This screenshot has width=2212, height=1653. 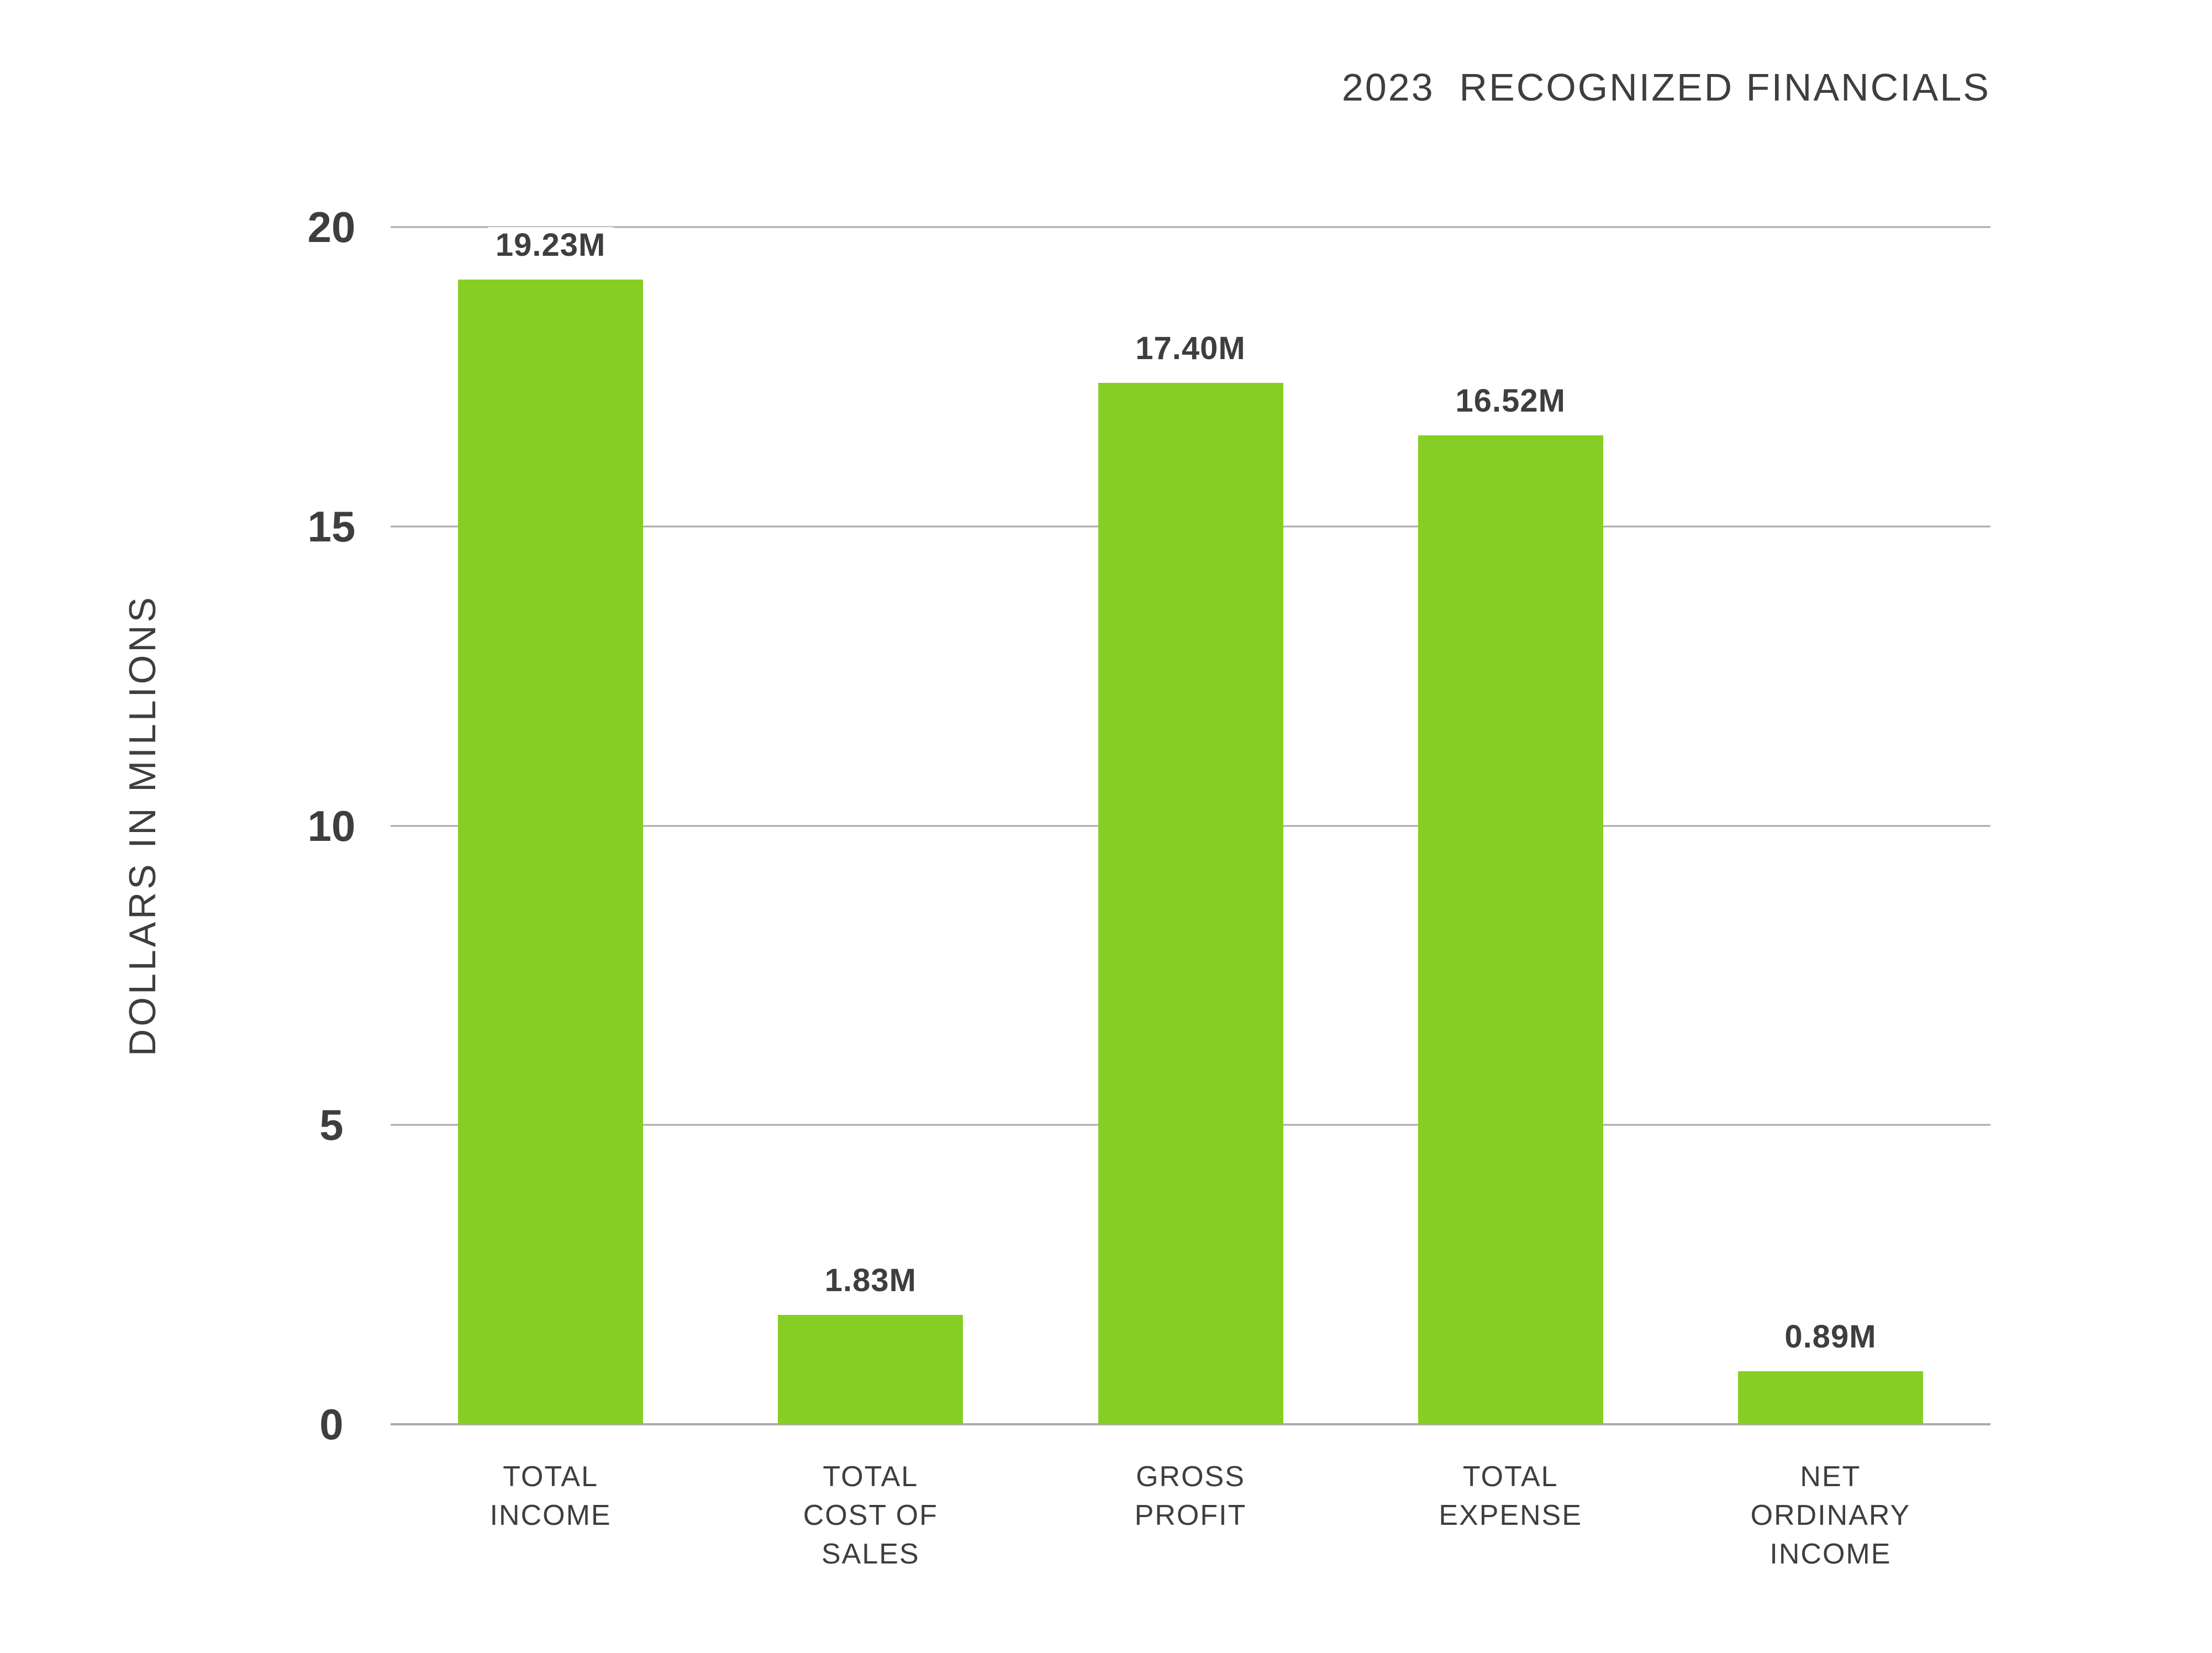 I want to click on y-tick-label-10: 10, so click(x=331, y=825).